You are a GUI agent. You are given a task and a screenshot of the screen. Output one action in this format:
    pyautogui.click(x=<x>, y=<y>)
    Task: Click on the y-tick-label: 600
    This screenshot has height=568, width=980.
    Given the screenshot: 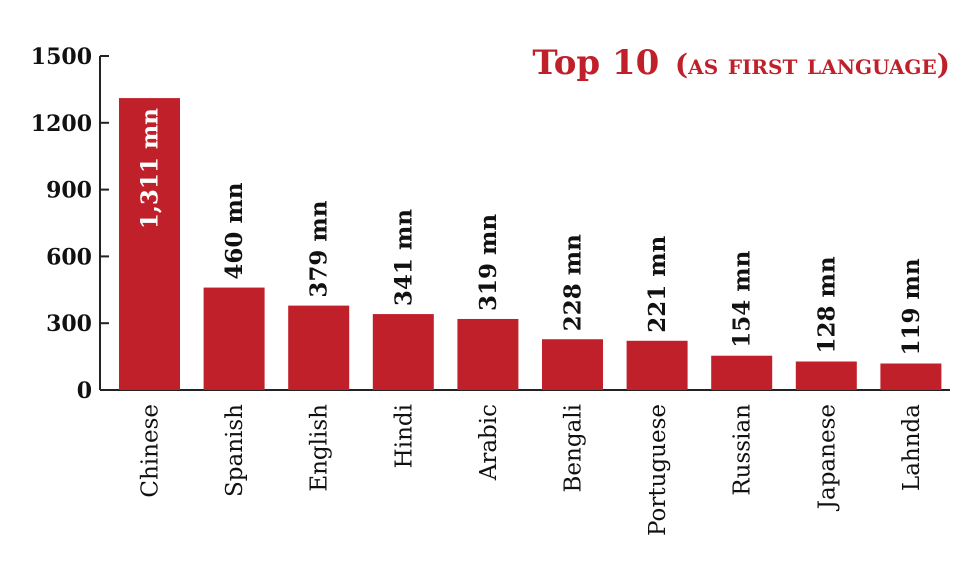 What is the action you would take?
    pyautogui.click(x=69, y=257)
    